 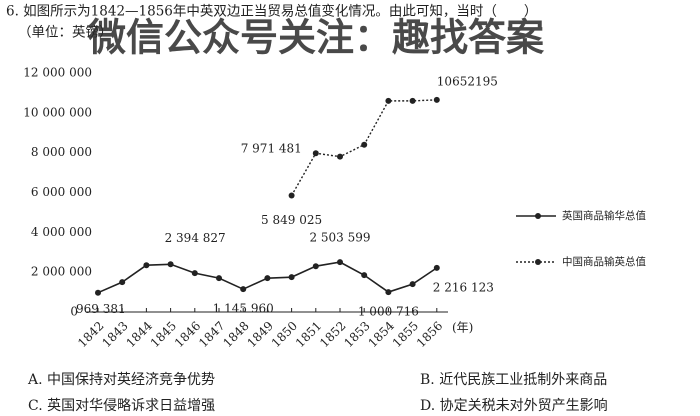 What do you see at coordinates (195, 238) in the screenshot?
I see `value-label: 2 394 827` at bounding box center [195, 238].